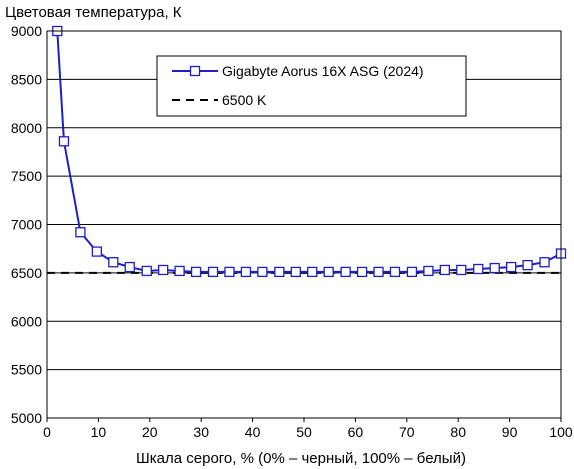  Describe the element at coordinates (510, 432) in the screenshot. I see `x-tick-label: 90` at that location.